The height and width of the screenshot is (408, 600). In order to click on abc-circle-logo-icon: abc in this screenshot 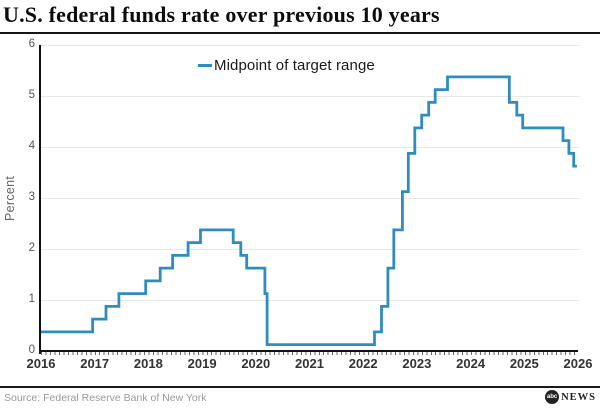, I will do `click(552, 397)`.